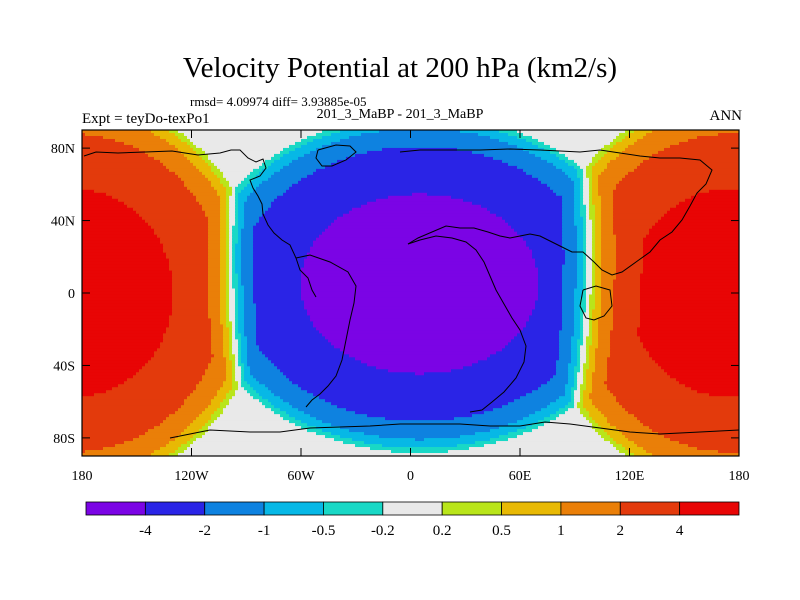  Describe the element at coordinates (264, 531) in the screenshot. I see `colorbar-label: -1` at that location.